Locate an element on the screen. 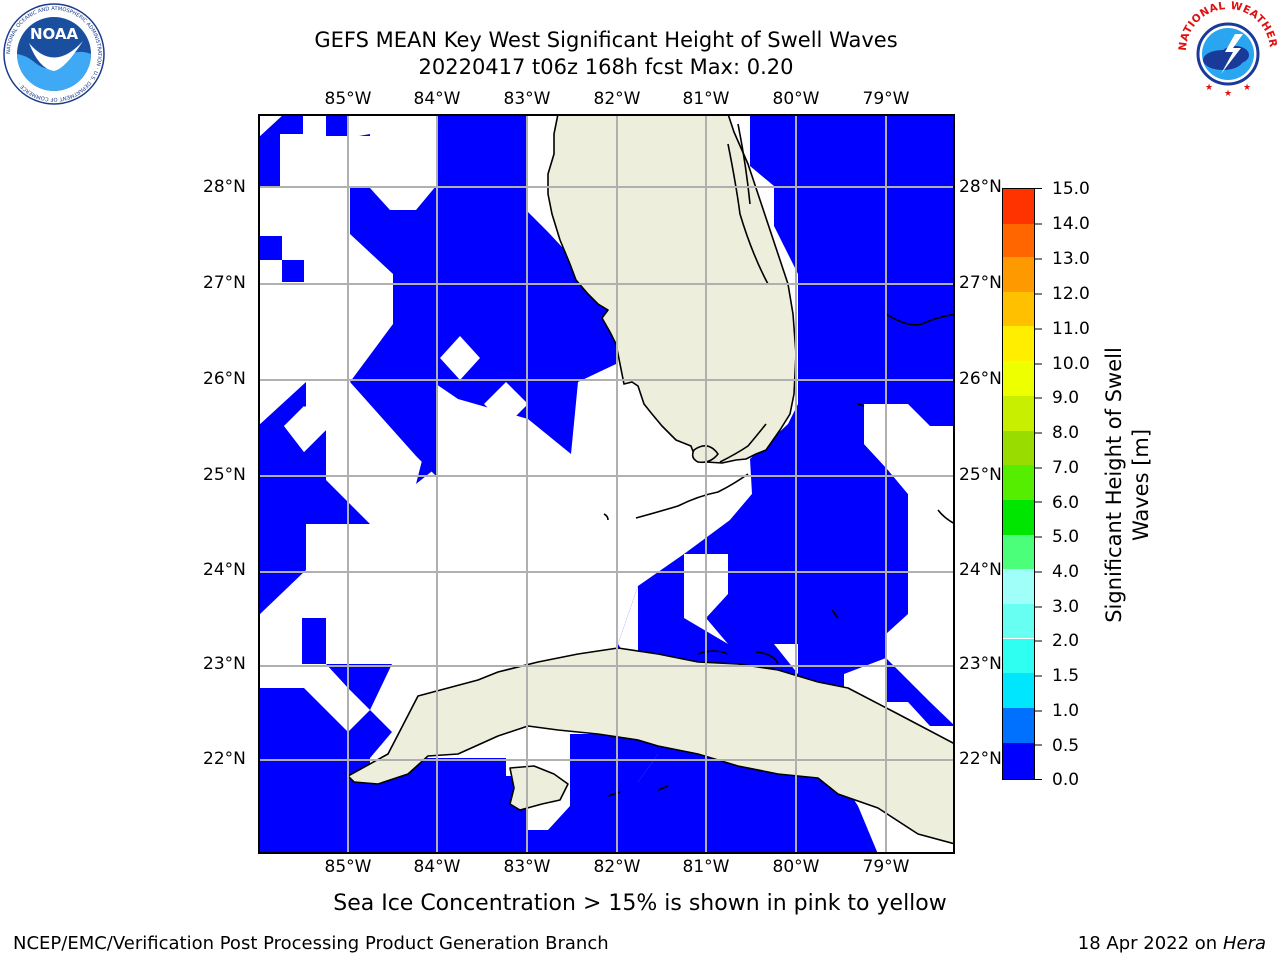 The height and width of the screenshot is (960, 1280). colorbar-tick-label: 7.0 is located at coordinates (1066, 468).